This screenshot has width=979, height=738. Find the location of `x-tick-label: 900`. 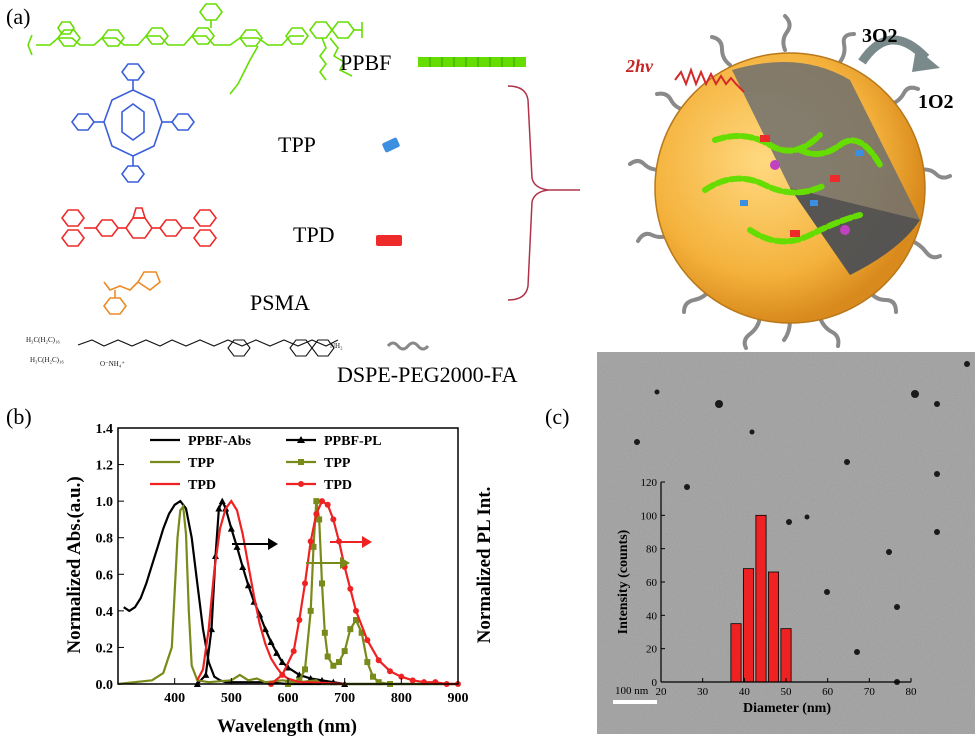

x-tick-label: 900 is located at coordinates (458, 698).